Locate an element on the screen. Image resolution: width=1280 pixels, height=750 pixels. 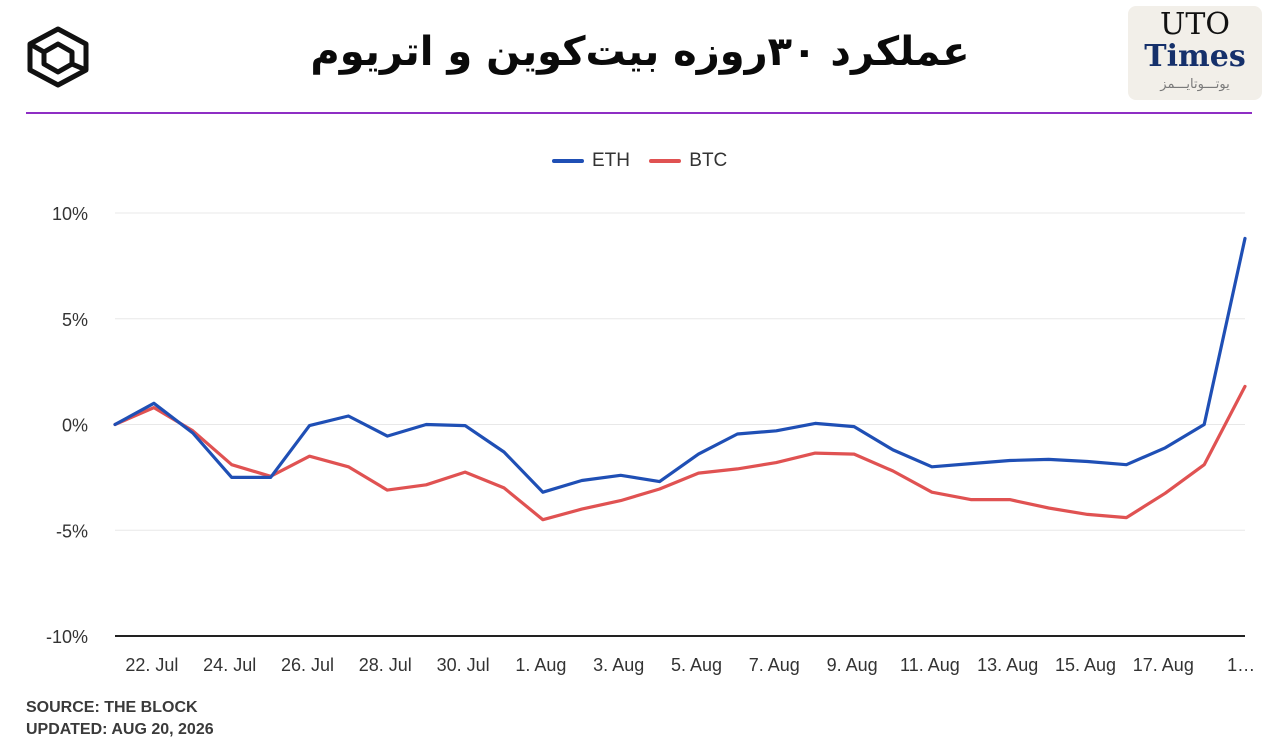
y-tick-label: 0% is located at coordinates (75, 426).